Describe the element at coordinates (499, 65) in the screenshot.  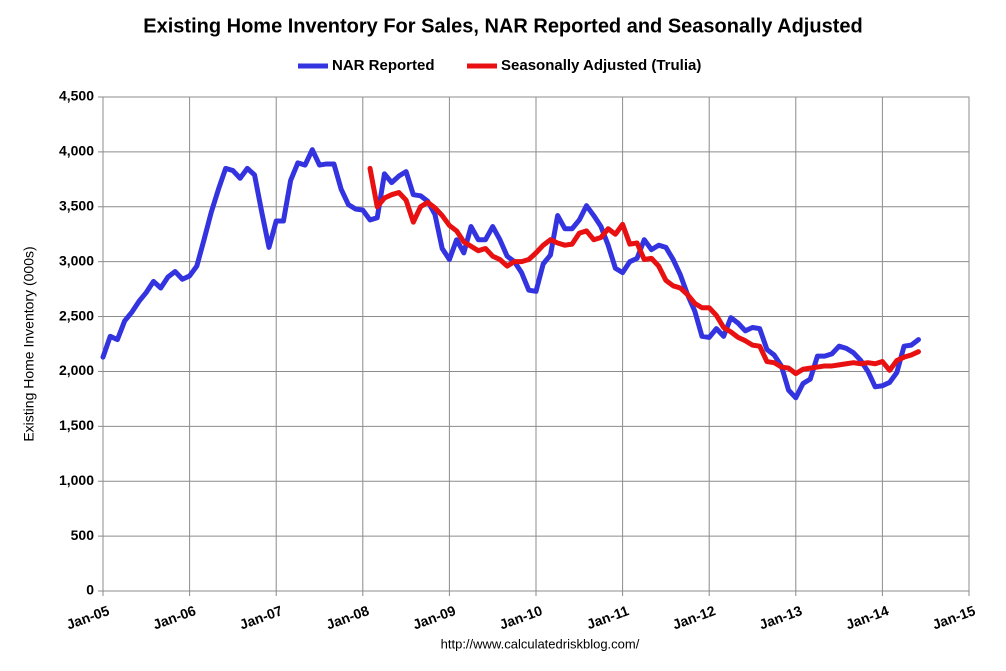
I see `legend: NAR Reported Seasonally Adjusted (Trulia)` at that location.